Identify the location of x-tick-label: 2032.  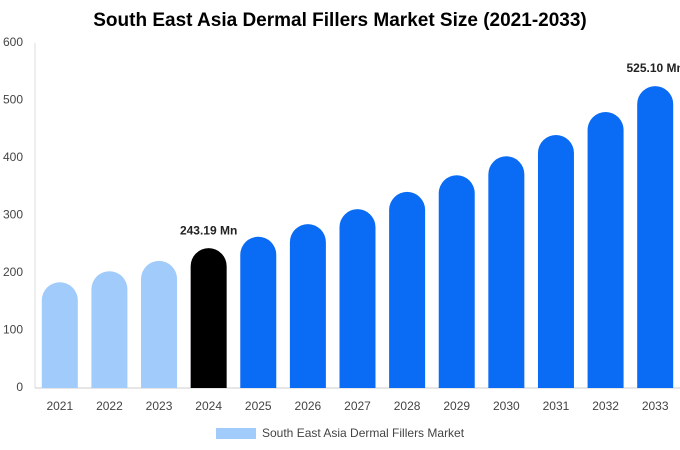
(605, 406).